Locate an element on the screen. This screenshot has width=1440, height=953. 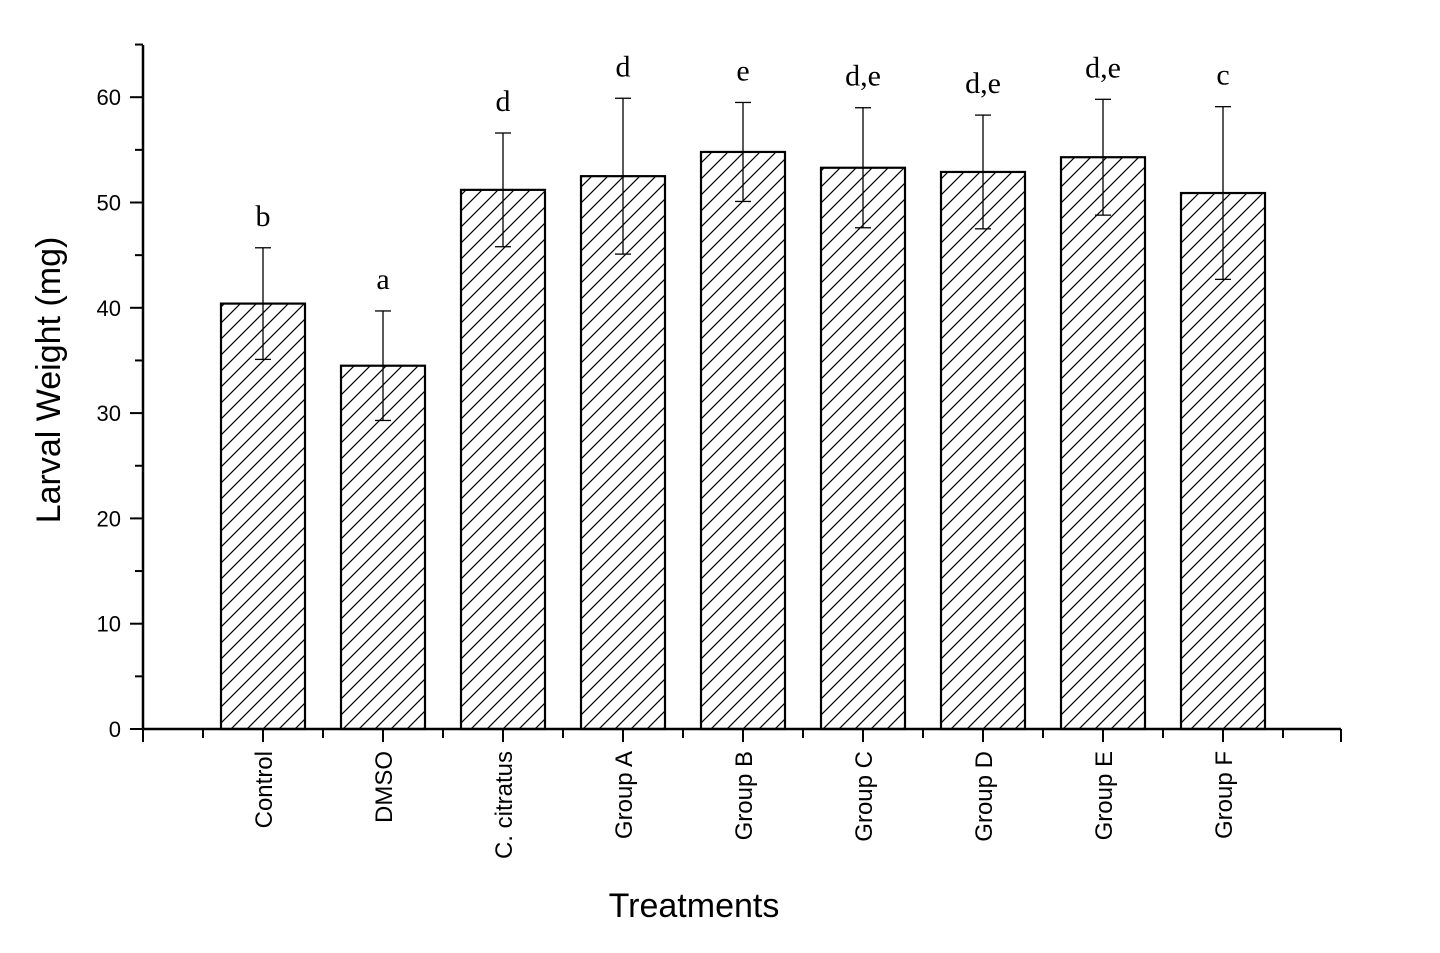
bar-control: b is located at coordinates (263, 465).